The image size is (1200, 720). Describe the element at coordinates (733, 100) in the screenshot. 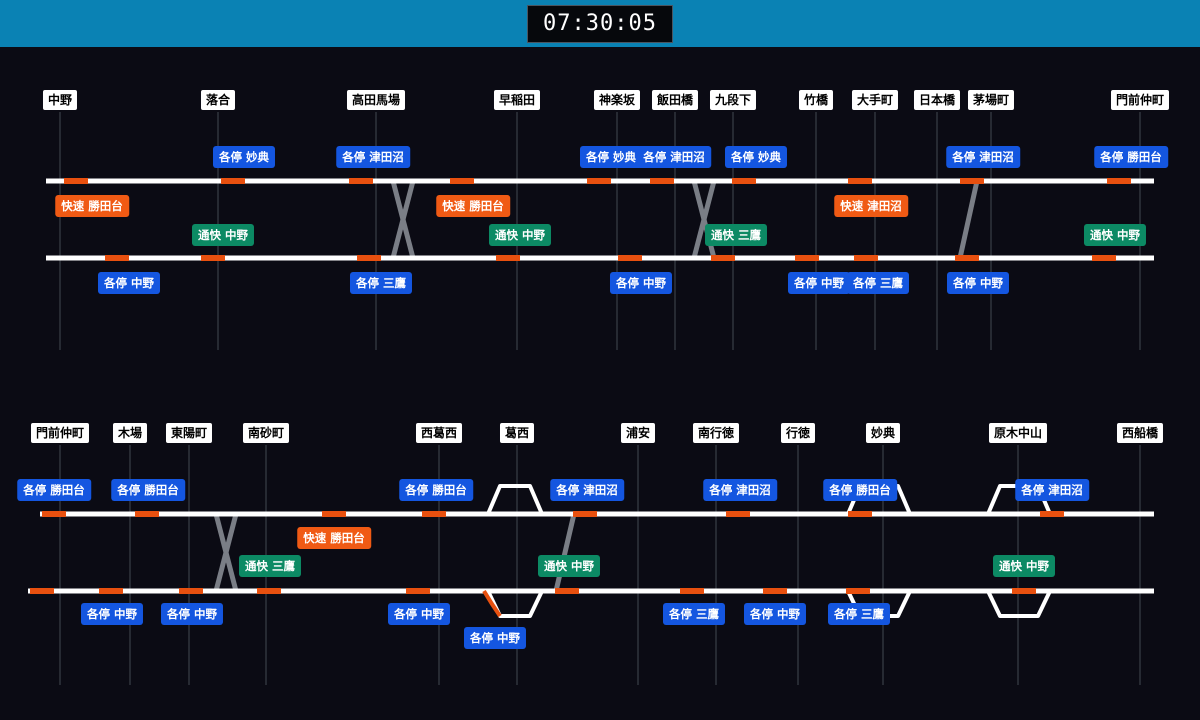

I see `station-label: 九段下` at that location.